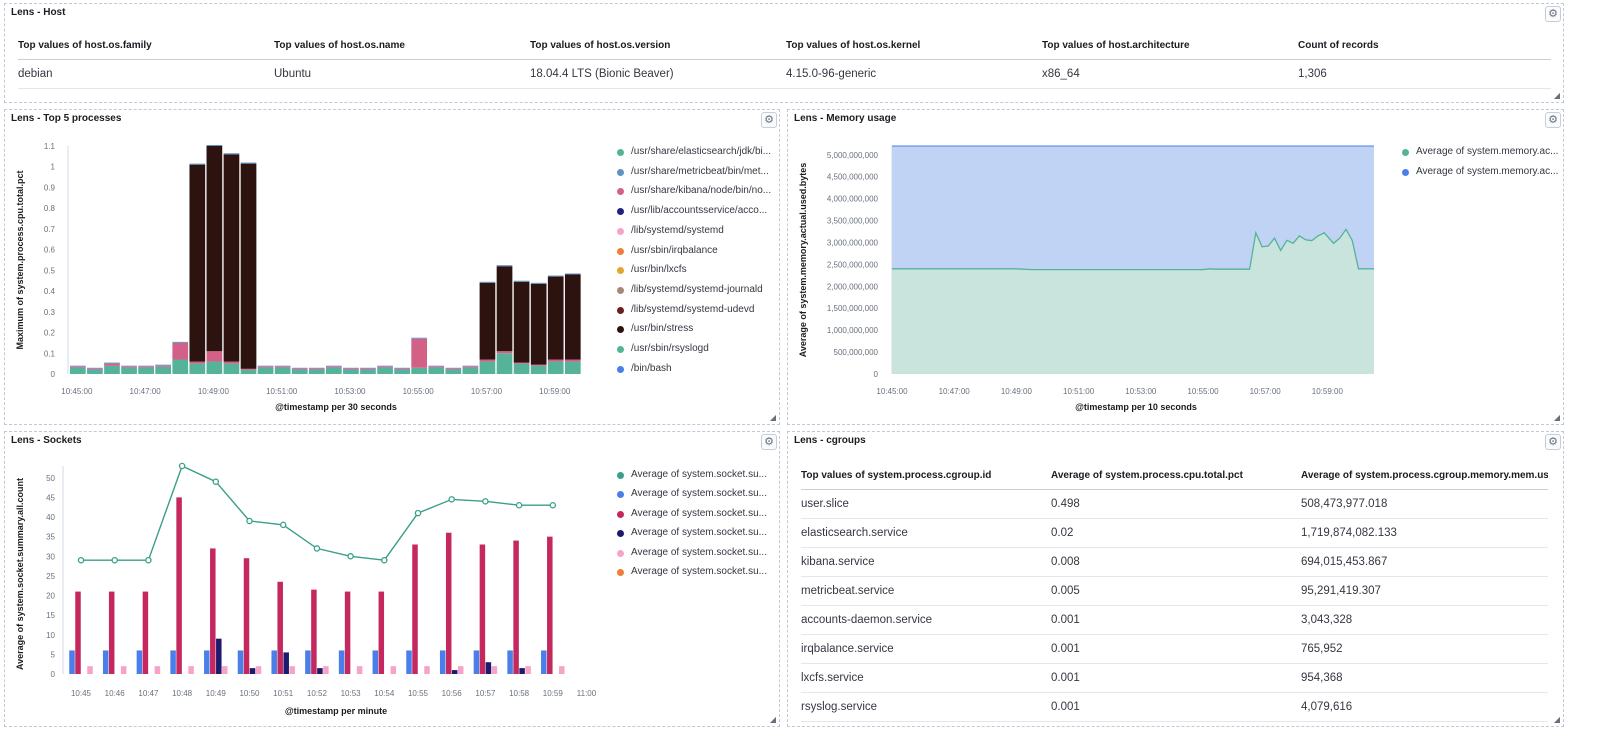  Describe the element at coordinates (146, 46) in the screenshot. I see `column-header: Top values of host.os.family` at that location.